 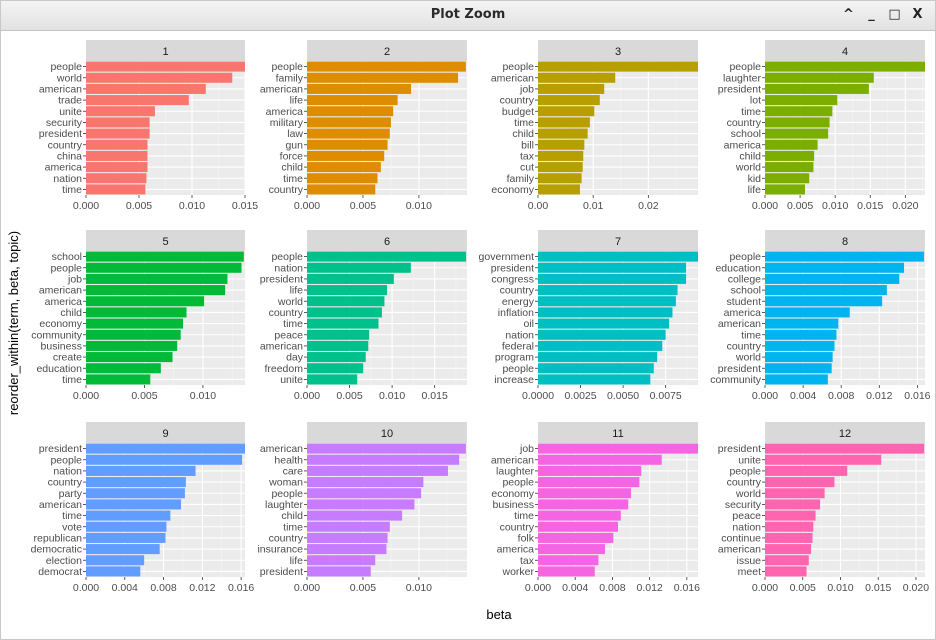 I want to click on bar-world, so click(x=789, y=167).